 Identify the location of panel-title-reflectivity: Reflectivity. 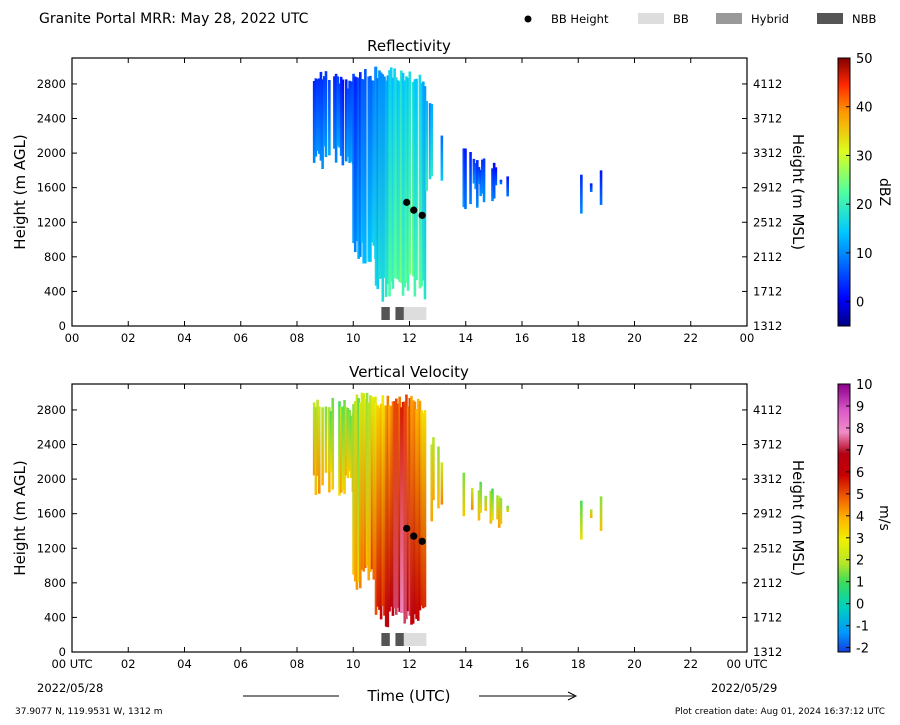
(409, 46).